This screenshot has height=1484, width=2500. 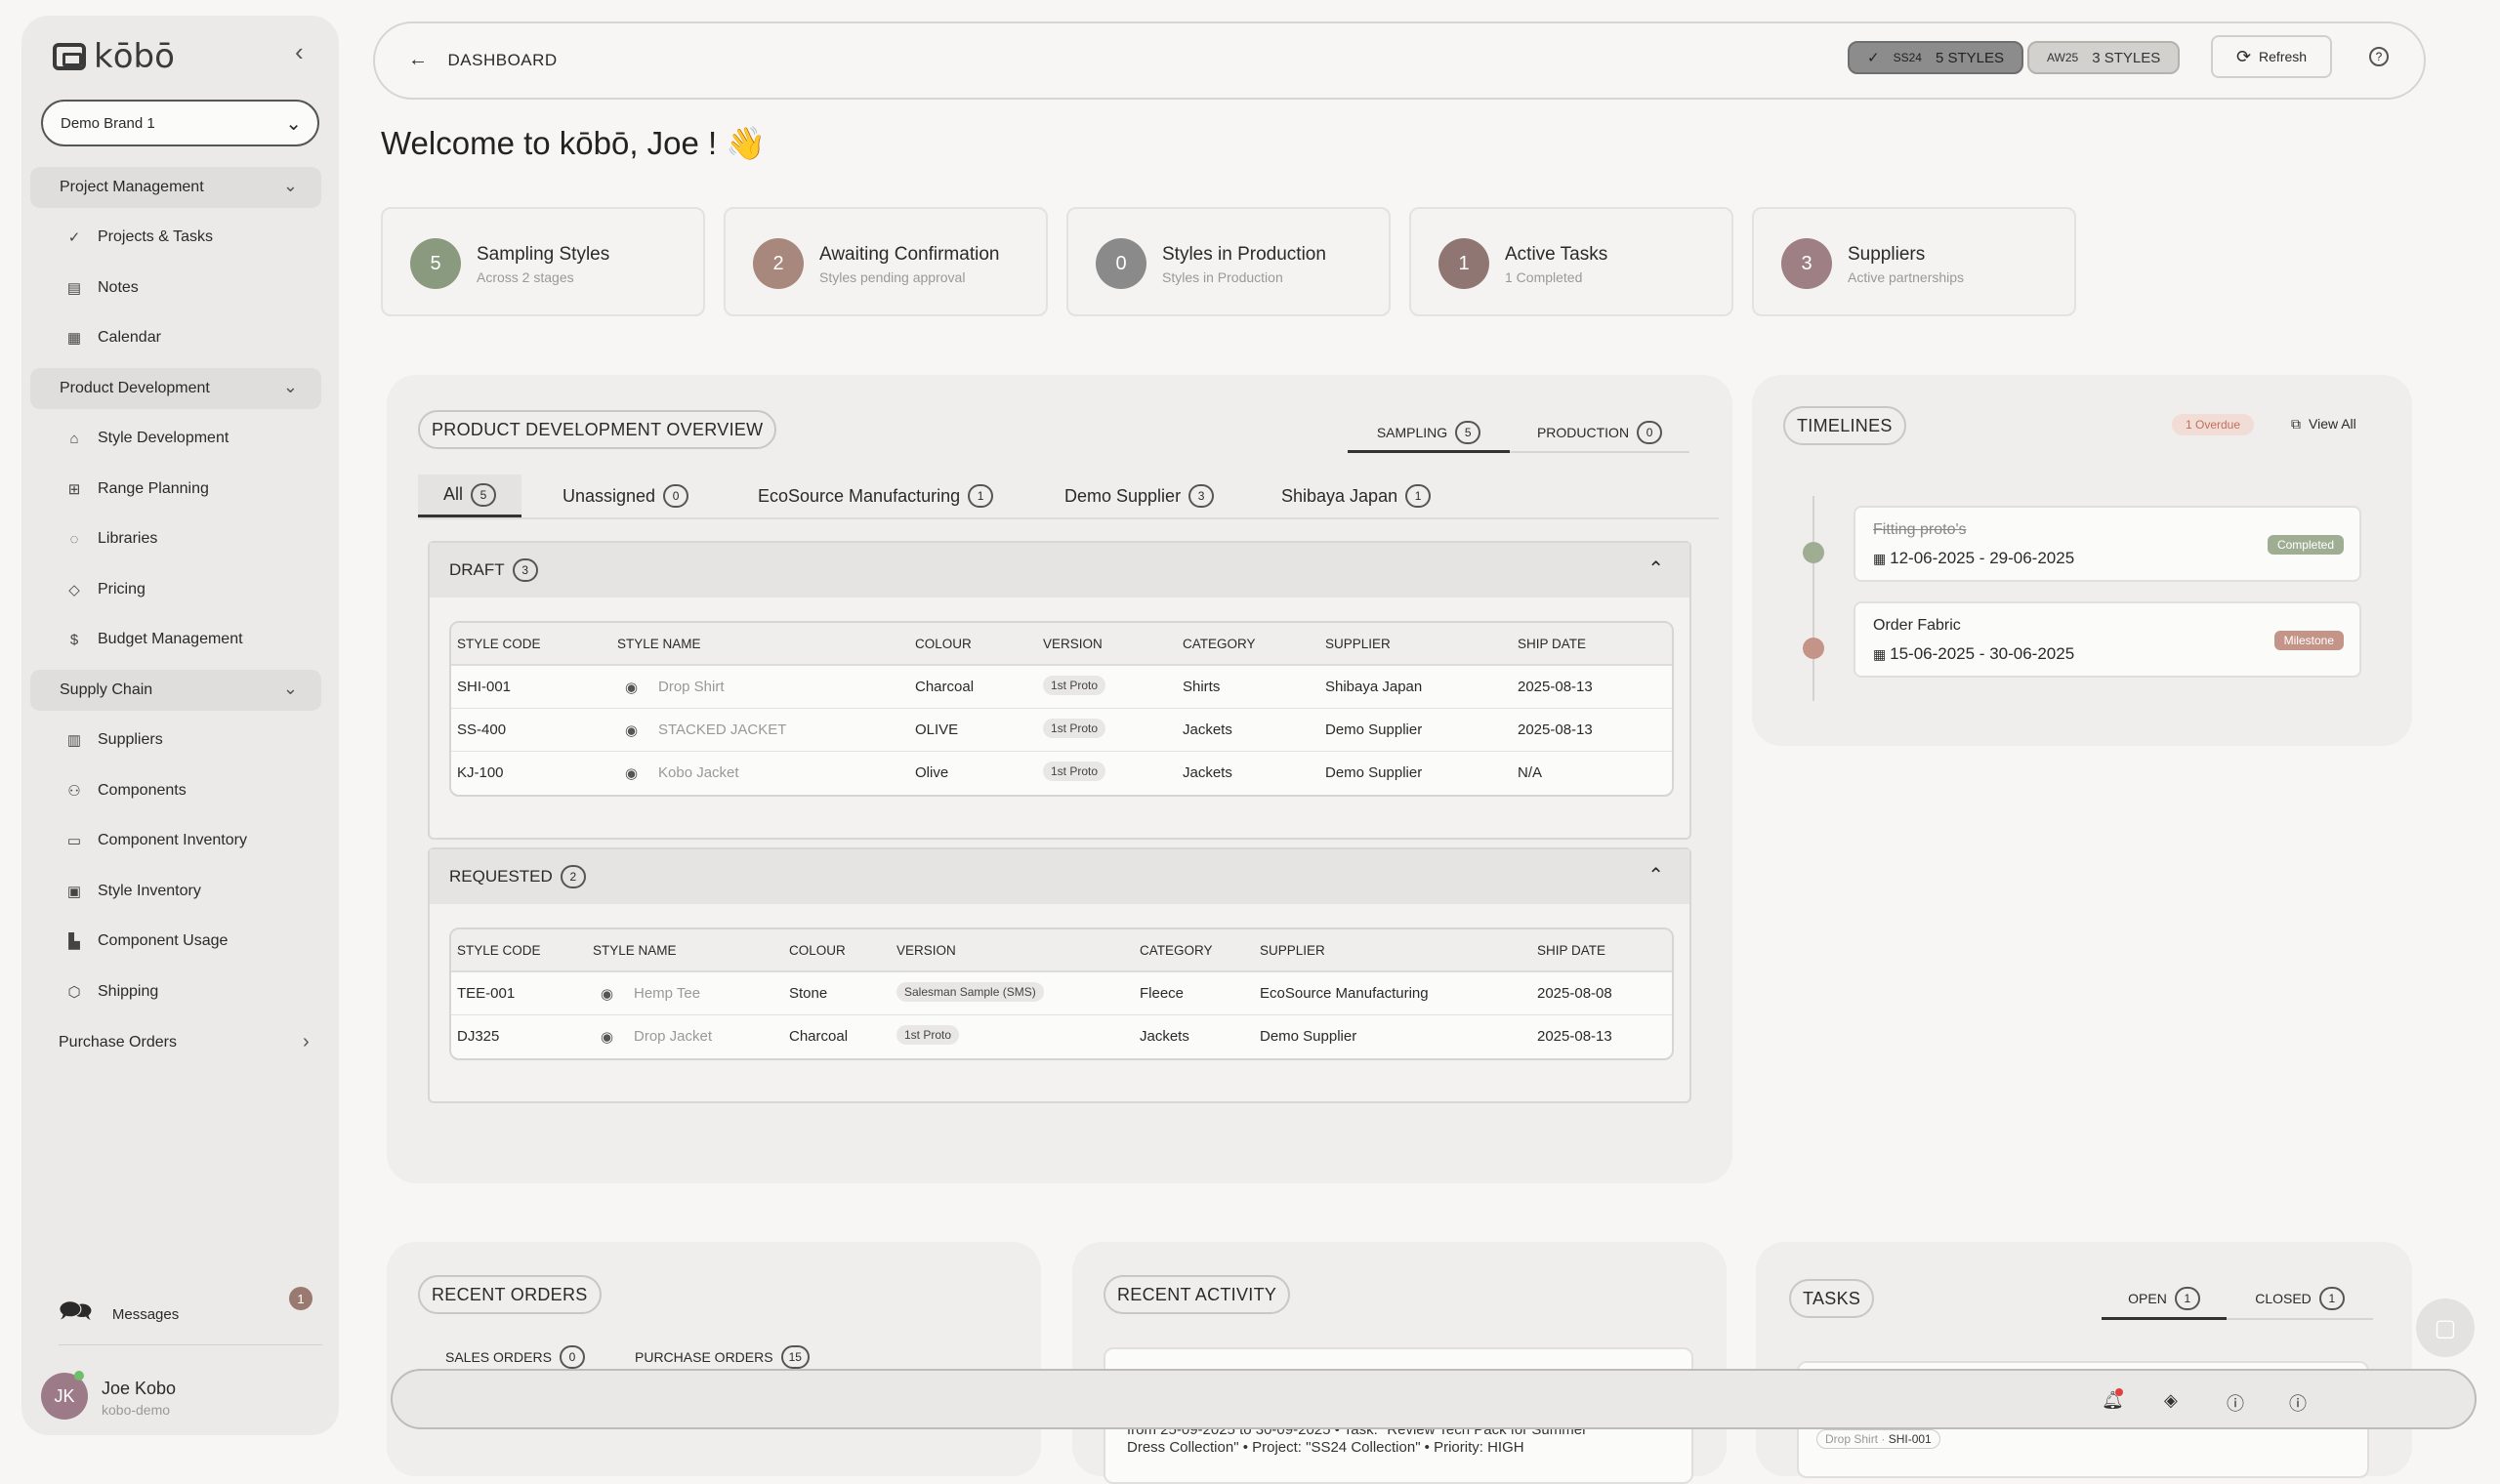 What do you see at coordinates (136, 489) in the screenshot?
I see `sidebar-item-range-planning: ⊞ Range Planning` at bounding box center [136, 489].